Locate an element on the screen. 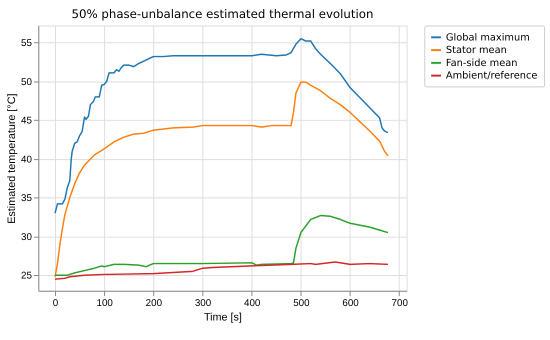 This screenshot has width=550, height=340. y-axis-title: Estimated temperature [°C] is located at coordinates (12, 158).